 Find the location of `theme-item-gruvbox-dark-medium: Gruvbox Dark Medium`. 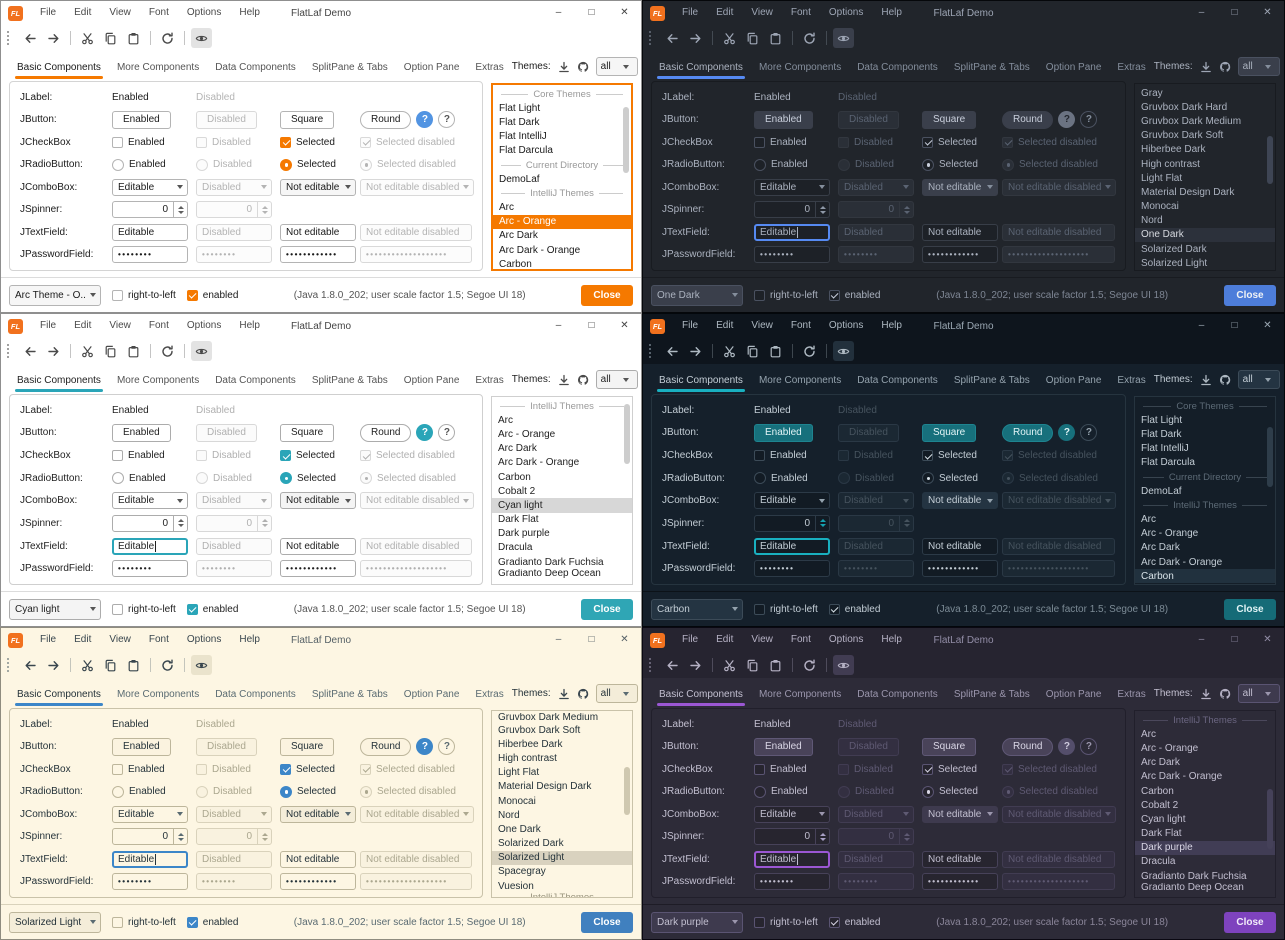

theme-item-gruvbox-dark-medium: Gruvbox Dark Medium is located at coordinates (548, 718).